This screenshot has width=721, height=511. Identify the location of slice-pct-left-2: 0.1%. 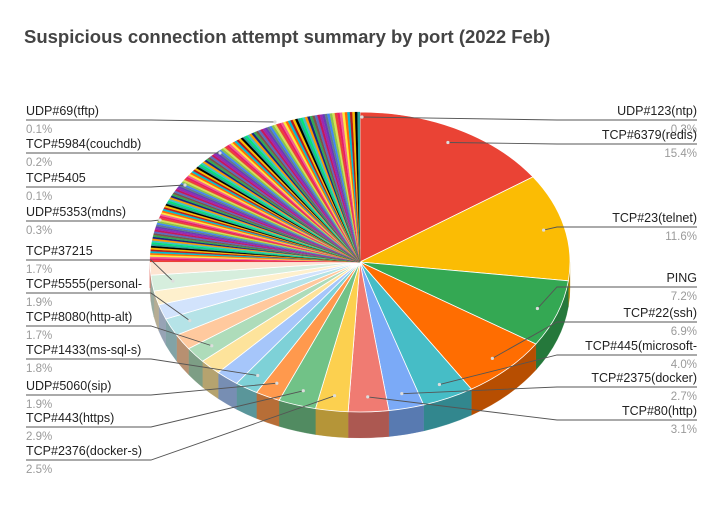
(39, 197).